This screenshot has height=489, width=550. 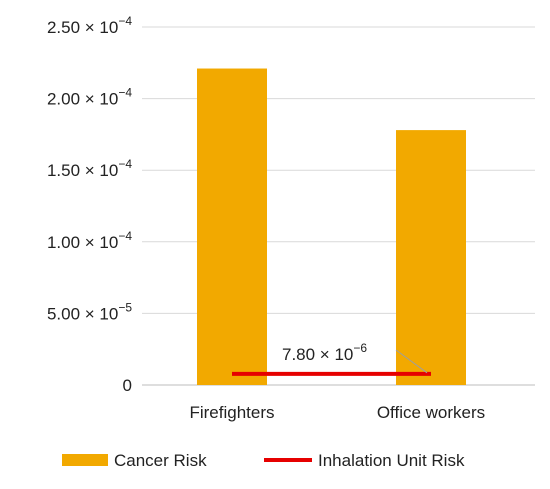 What do you see at coordinates (89, 25) in the screenshot?
I see `y-tick-label: 2.50 × 10⁻⁴` at bounding box center [89, 25].